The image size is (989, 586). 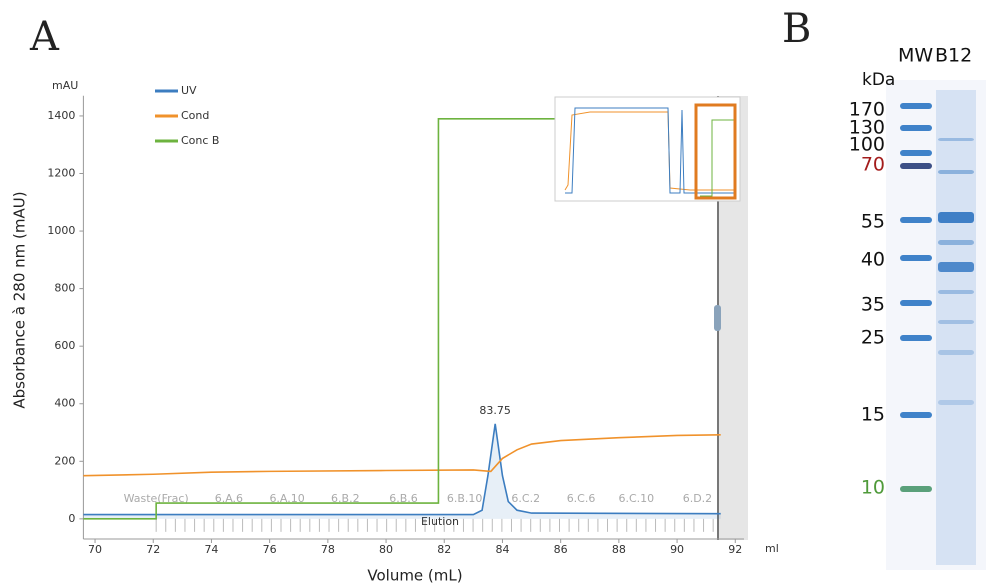 What do you see at coordinates (386, 549) in the screenshot?
I see `x-tick-label: 80` at bounding box center [386, 549].